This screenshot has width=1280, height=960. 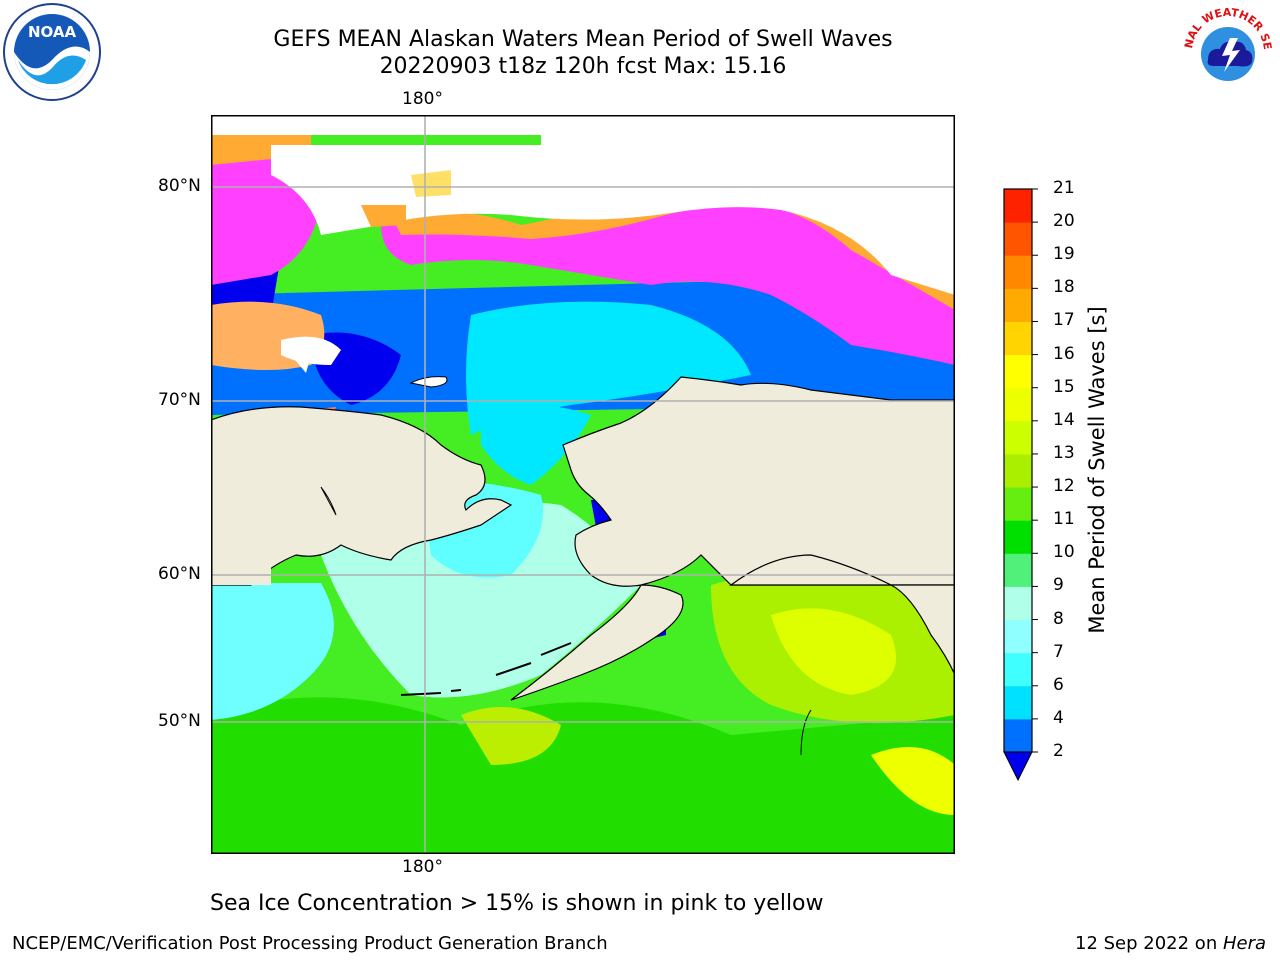 What do you see at coordinates (179, 721) in the screenshot?
I see `lat-label-50: 50°N` at bounding box center [179, 721].